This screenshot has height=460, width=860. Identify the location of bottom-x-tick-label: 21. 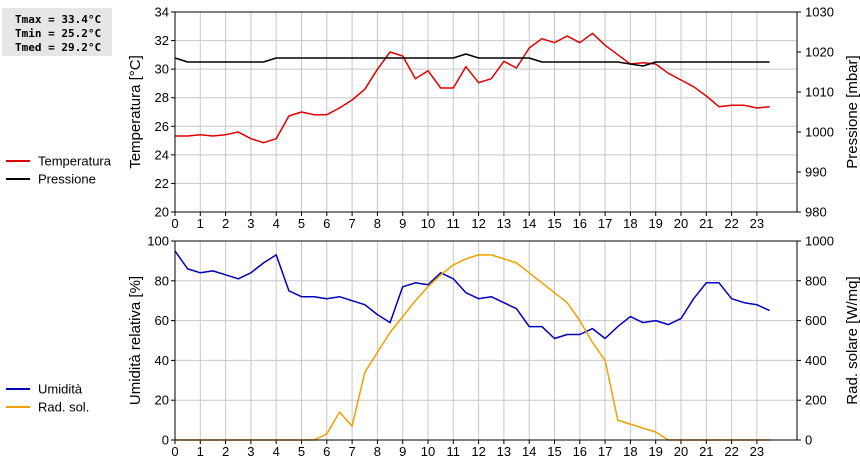
(706, 451).